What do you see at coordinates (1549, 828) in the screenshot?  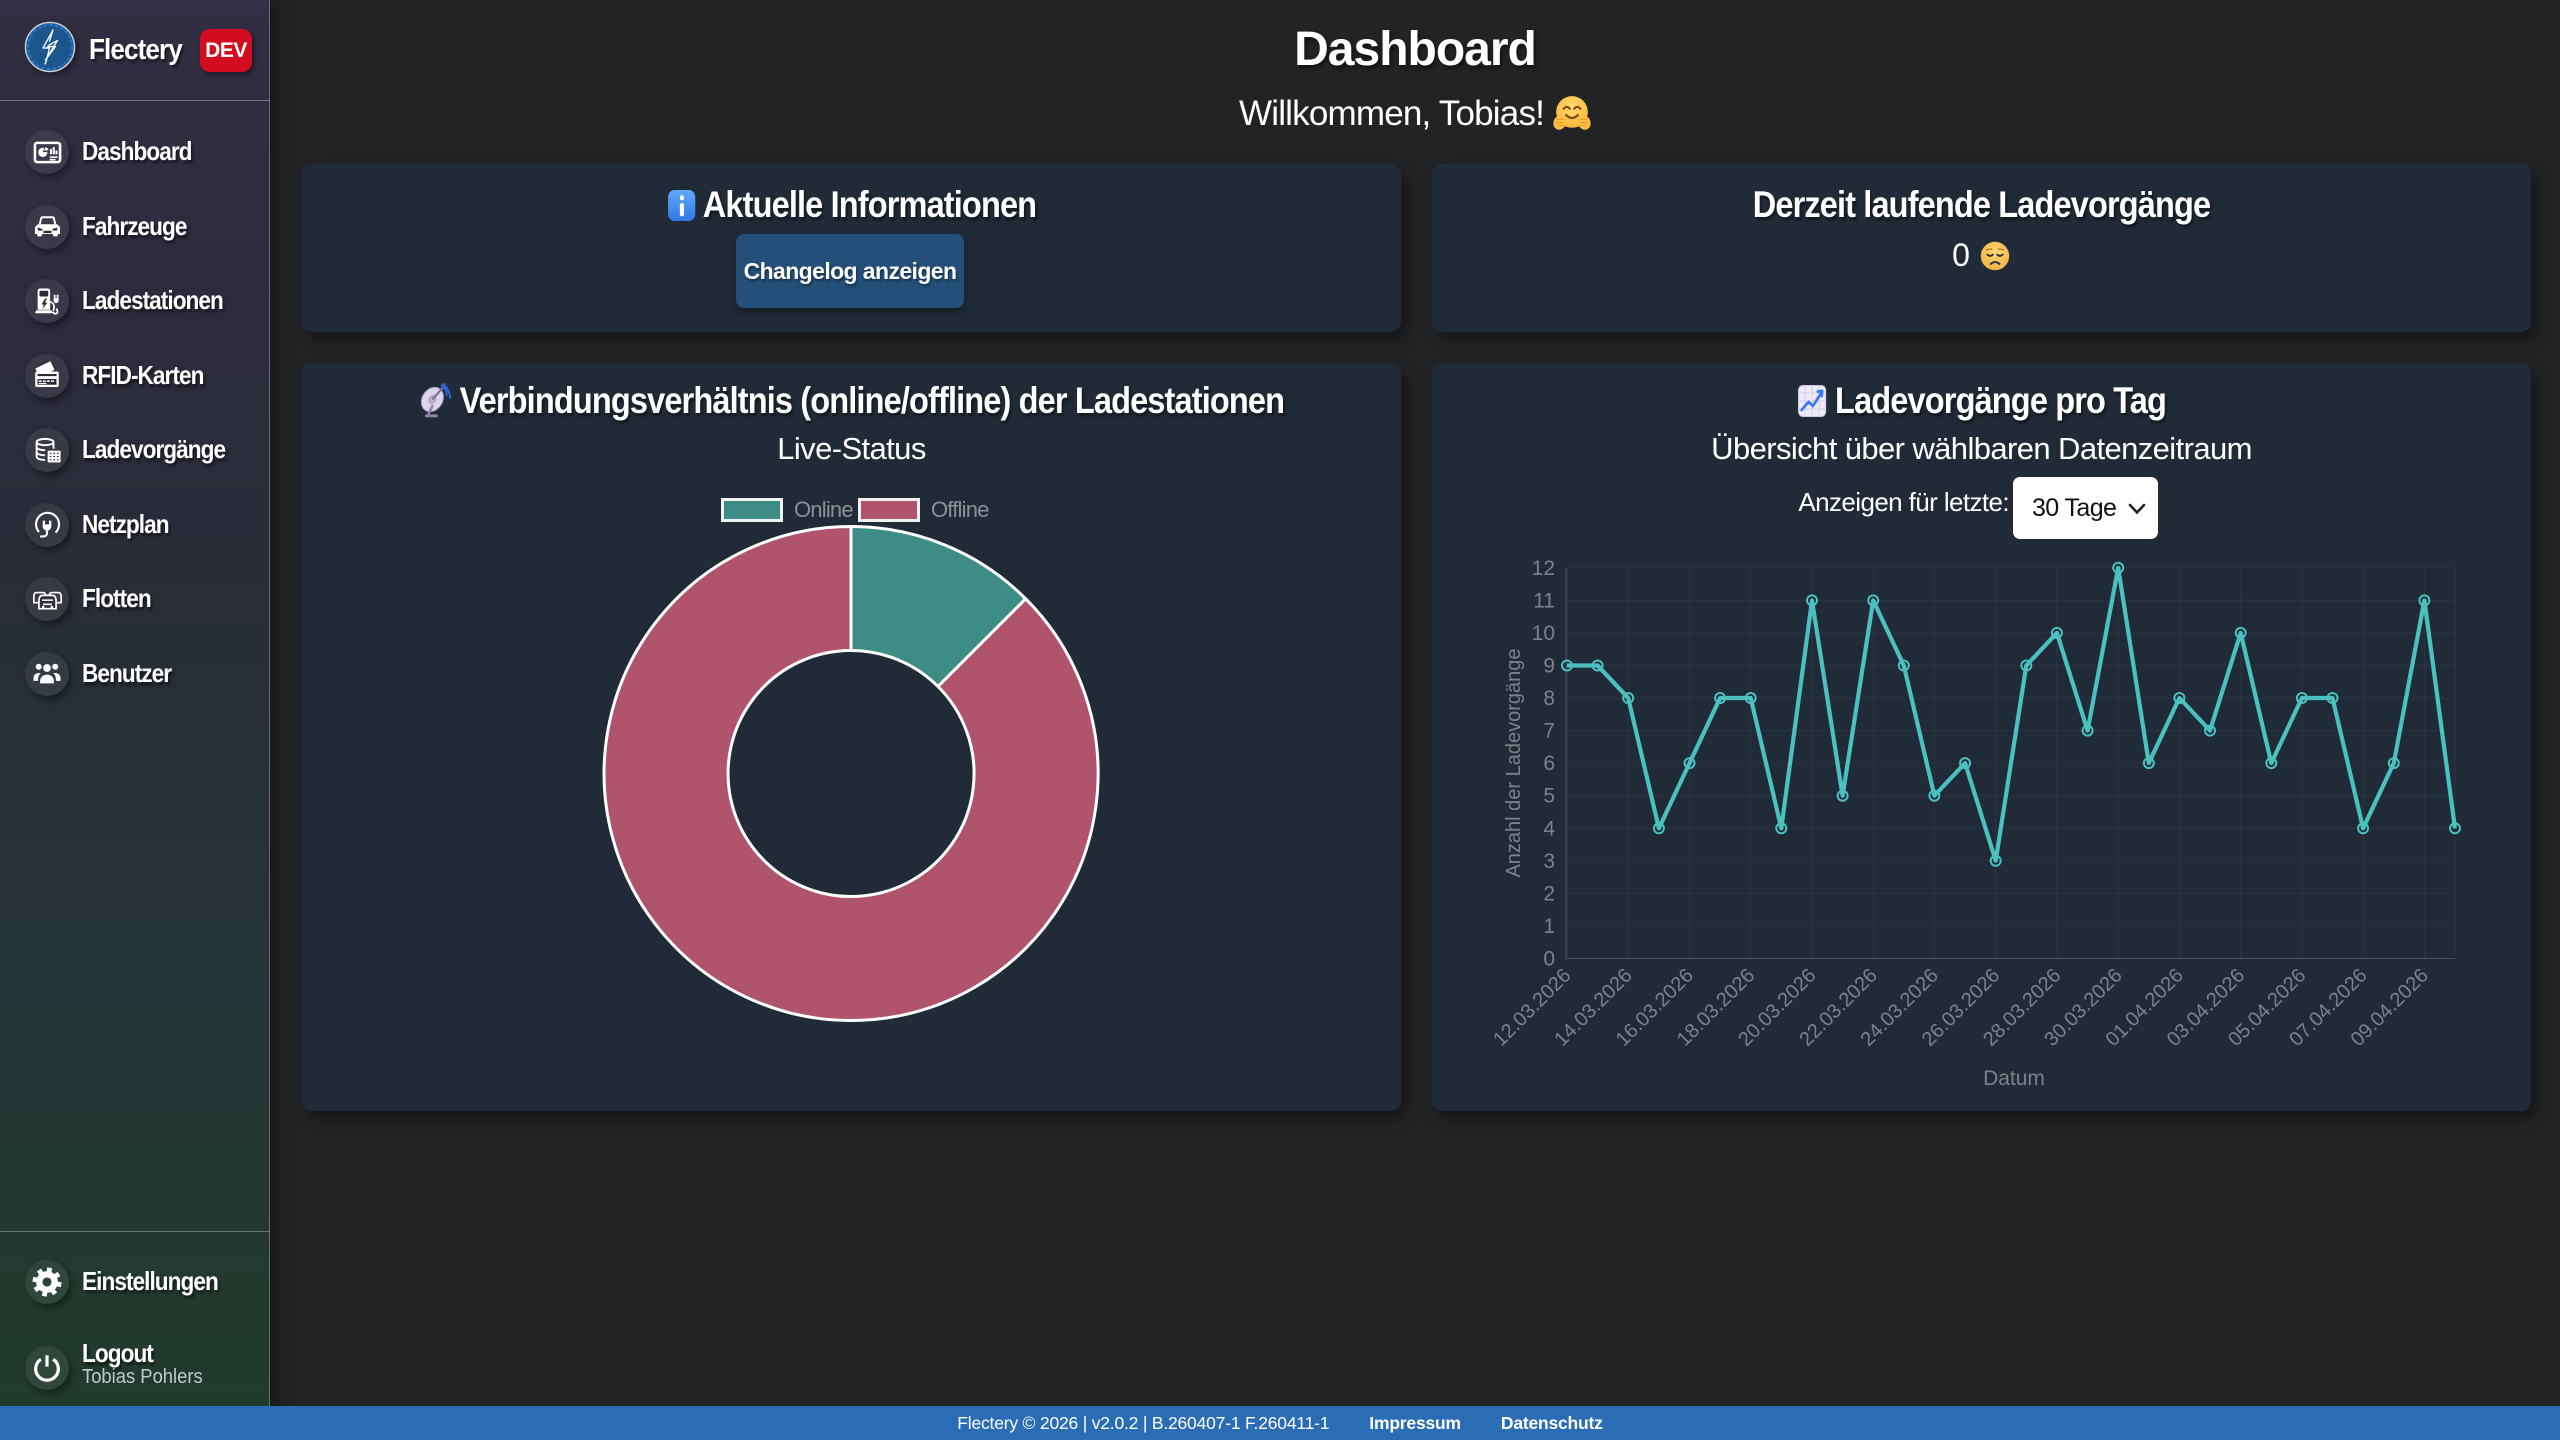 I see `svg-text: 4` at bounding box center [1549, 828].